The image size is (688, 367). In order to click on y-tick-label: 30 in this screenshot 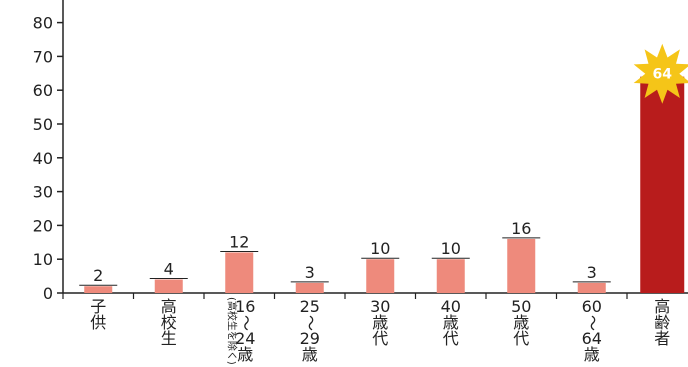, I will do `click(43, 192)`.